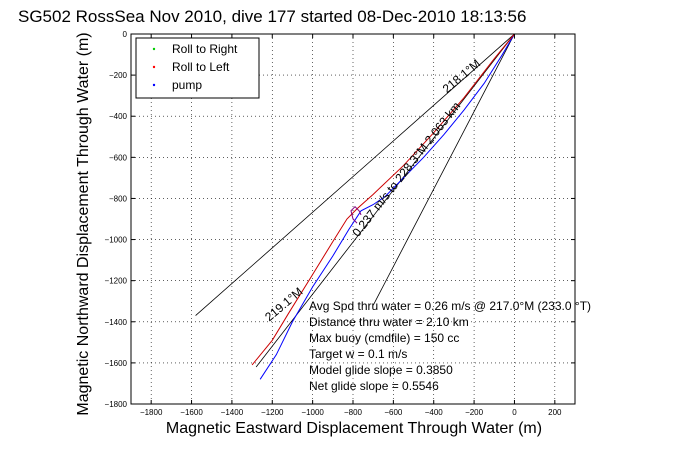  Describe the element at coordinates (474, 412) in the screenshot. I see `x-tick-label: −200` at that location.